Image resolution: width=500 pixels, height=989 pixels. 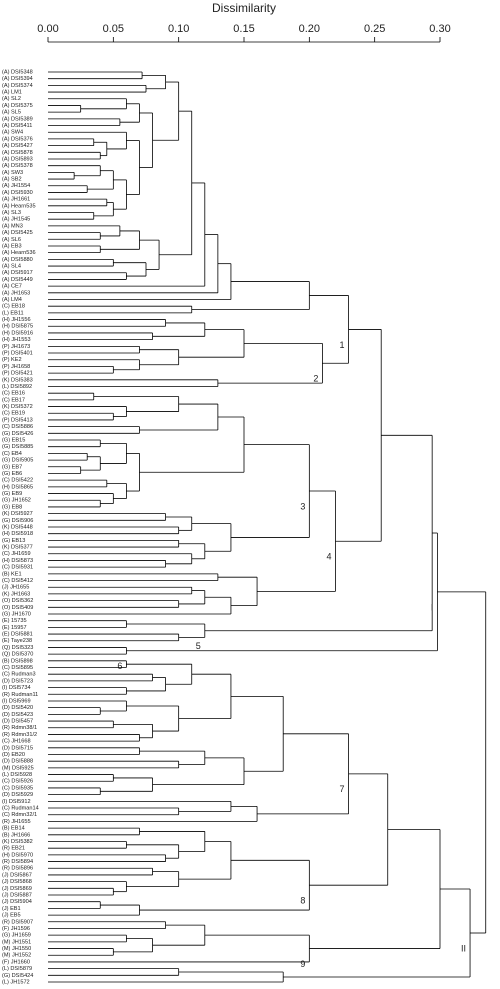 What do you see at coordinates (17, 420) in the screenshot?
I see `leaf-label: (P) DSI5413` at bounding box center [17, 420].